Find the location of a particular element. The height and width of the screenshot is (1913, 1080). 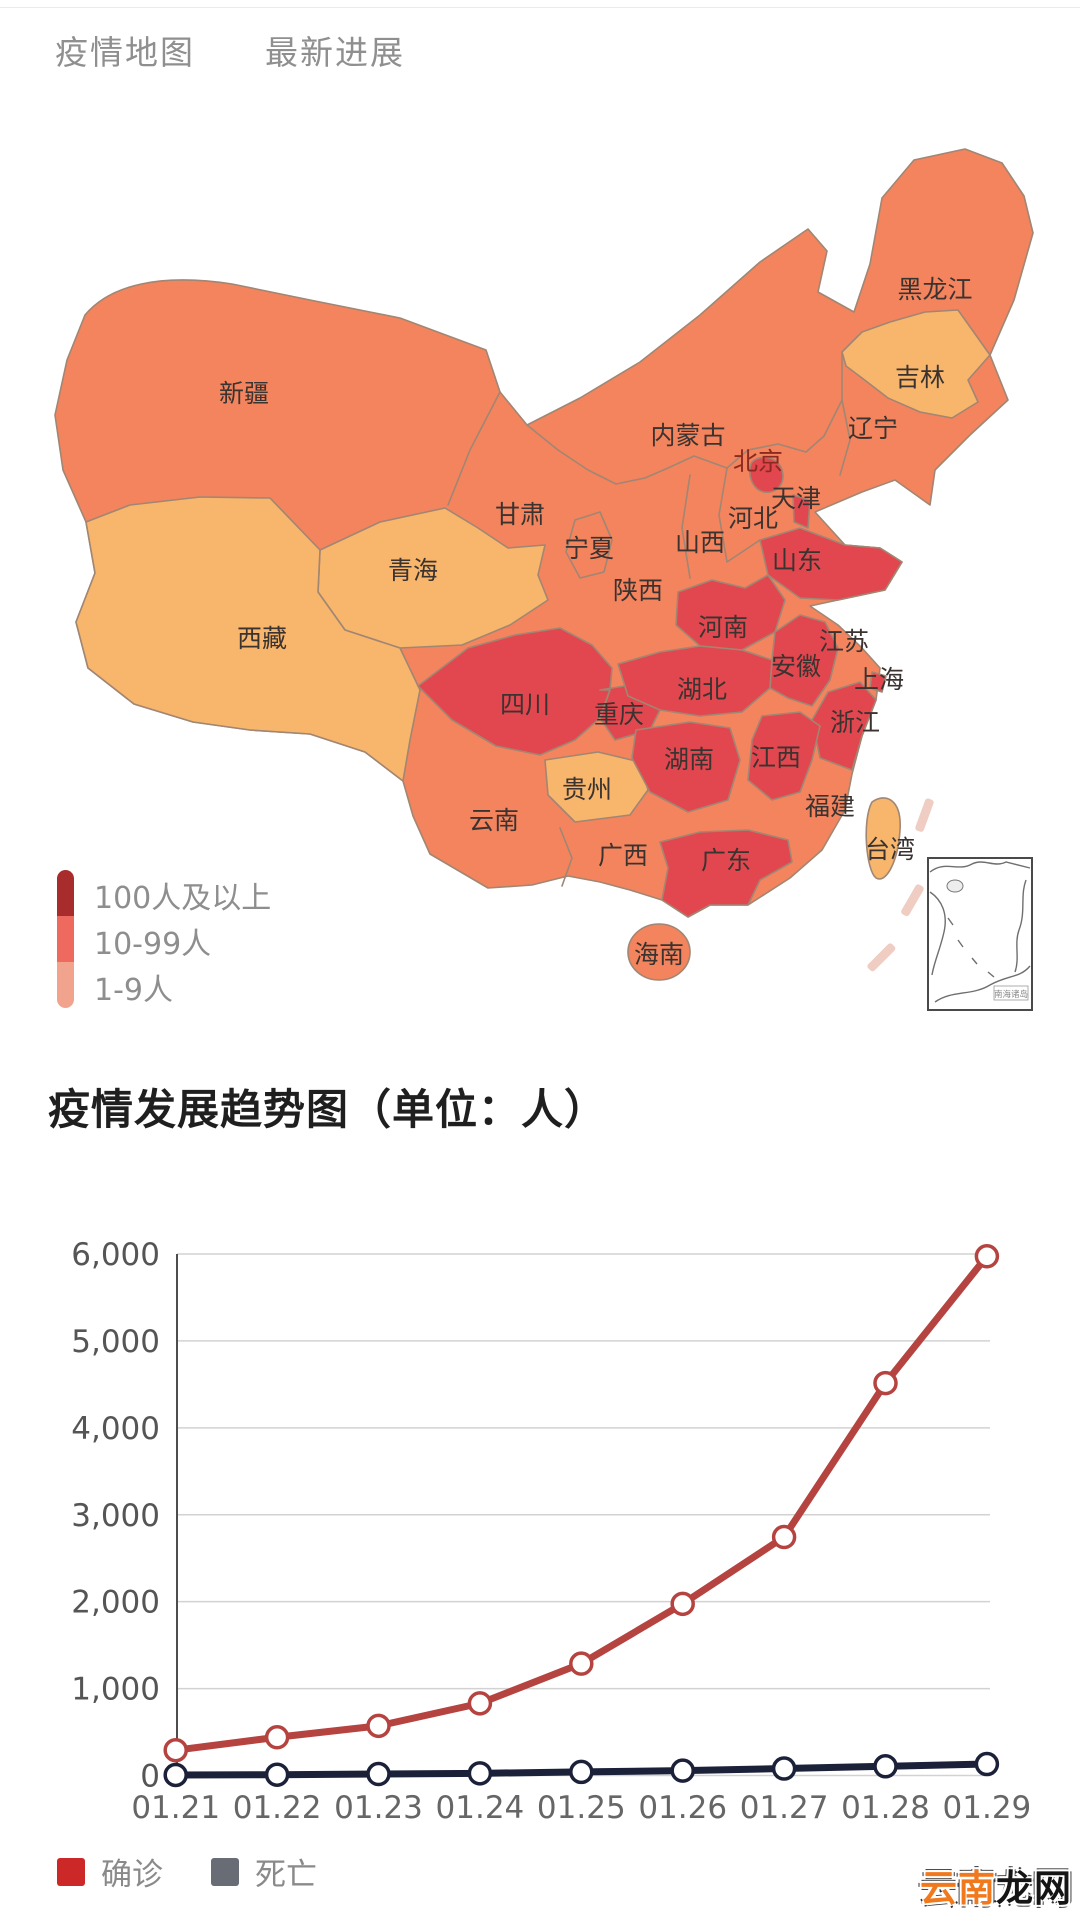

y-tick-label: 0 is located at coordinates (150, 1777).